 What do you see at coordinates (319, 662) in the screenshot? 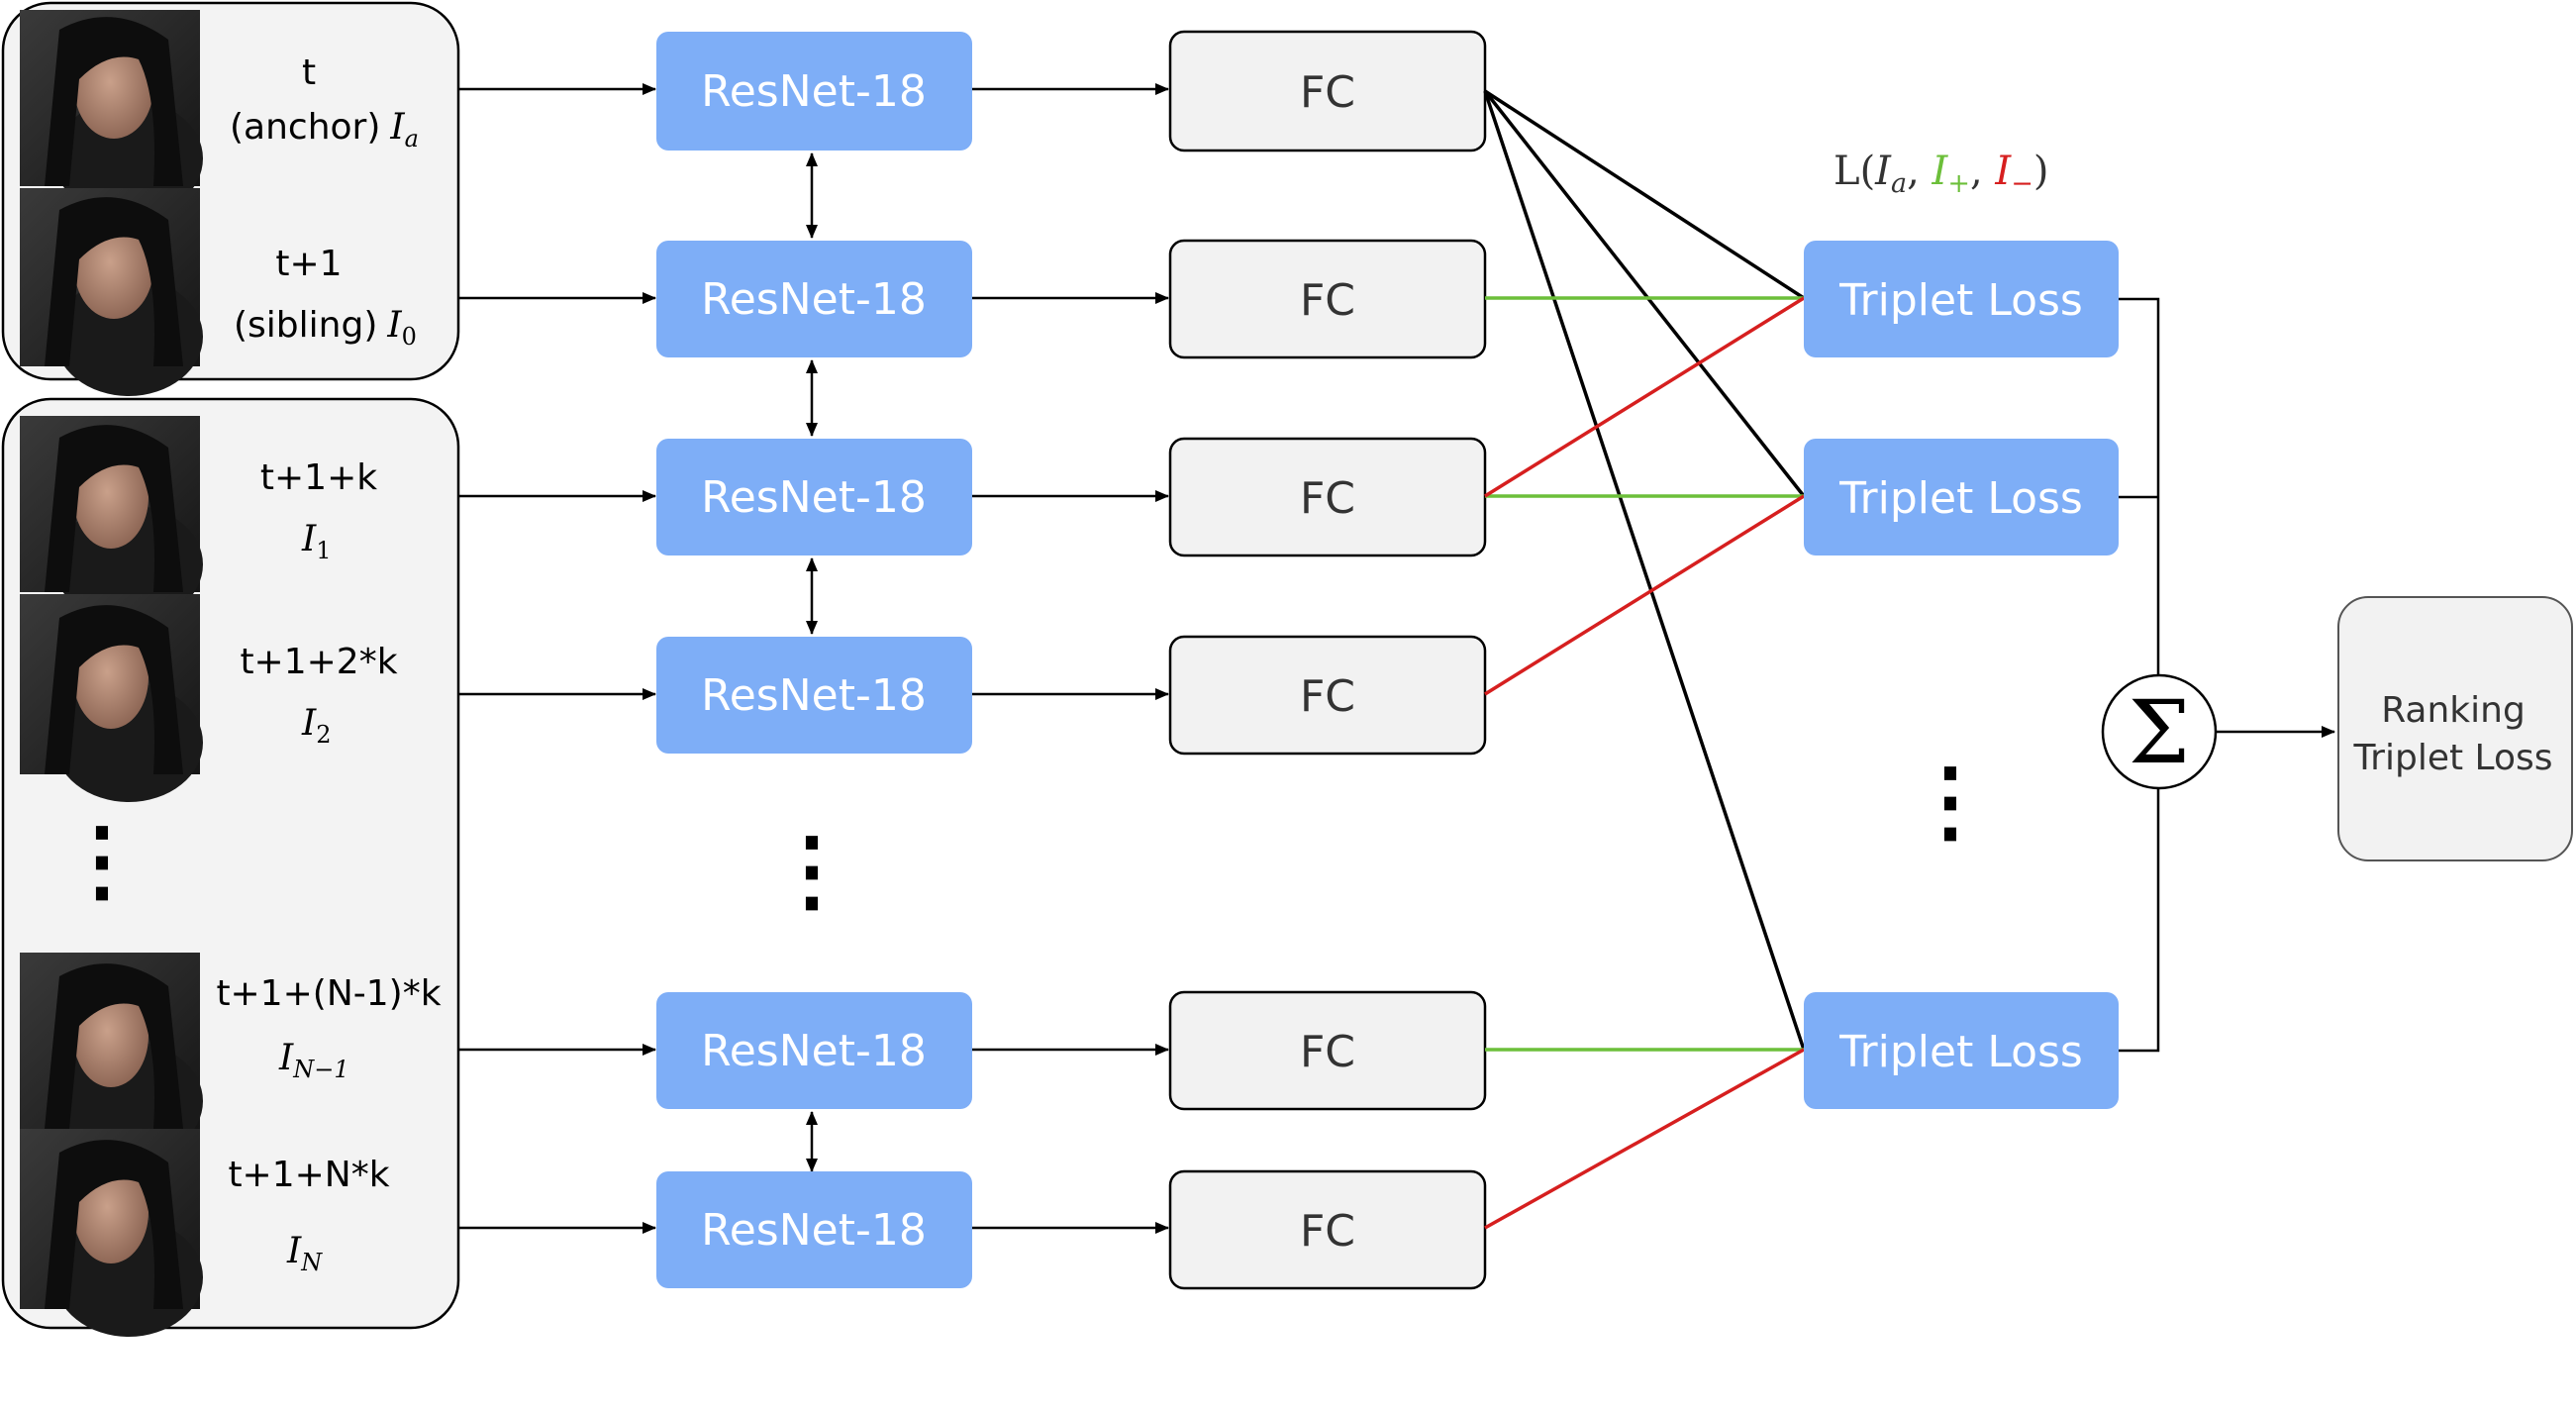
I see `frame-time-label: t+1+2*k` at bounding box center [319, 662].